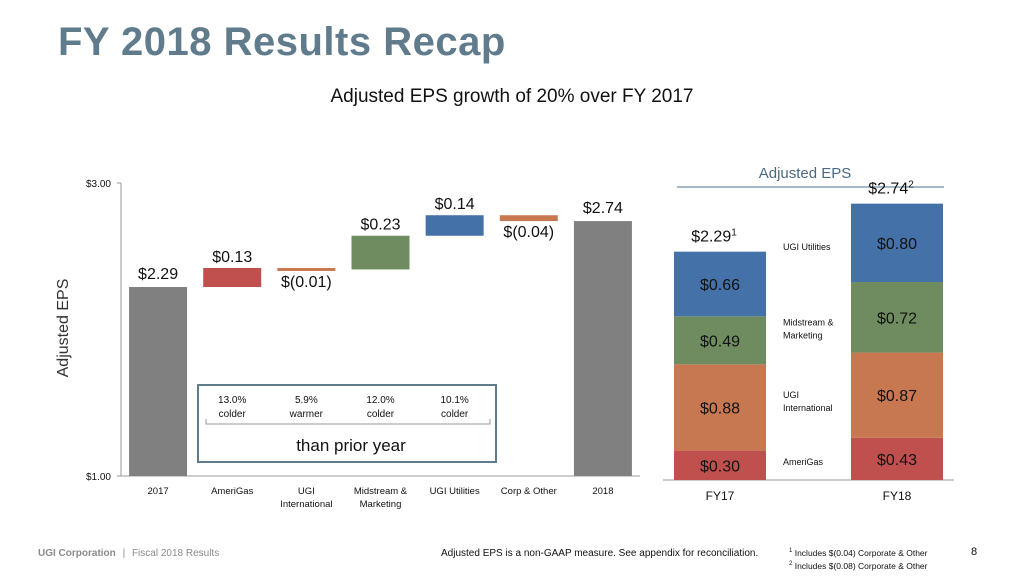  What do you see at coordinates (306, 414) in the screenshot?
I see `weather-label: warmer` at bounding box center [306, 414].